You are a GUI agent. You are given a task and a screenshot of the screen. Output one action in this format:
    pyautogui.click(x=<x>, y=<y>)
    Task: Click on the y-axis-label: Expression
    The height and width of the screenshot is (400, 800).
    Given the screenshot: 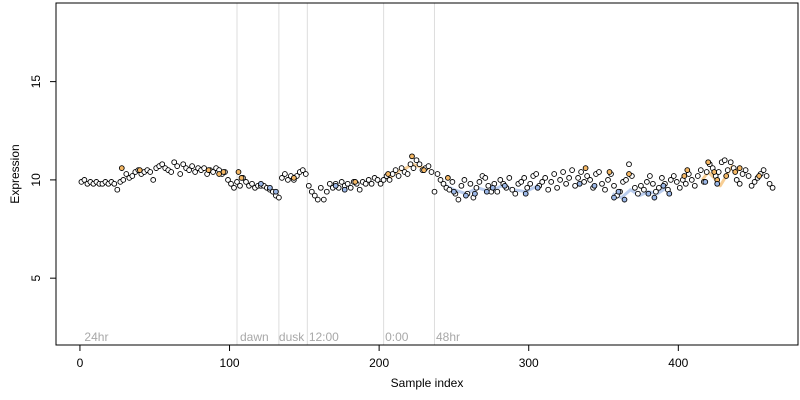 What is the action you would take?
    pyautogui.click(x=15, y=173)
    